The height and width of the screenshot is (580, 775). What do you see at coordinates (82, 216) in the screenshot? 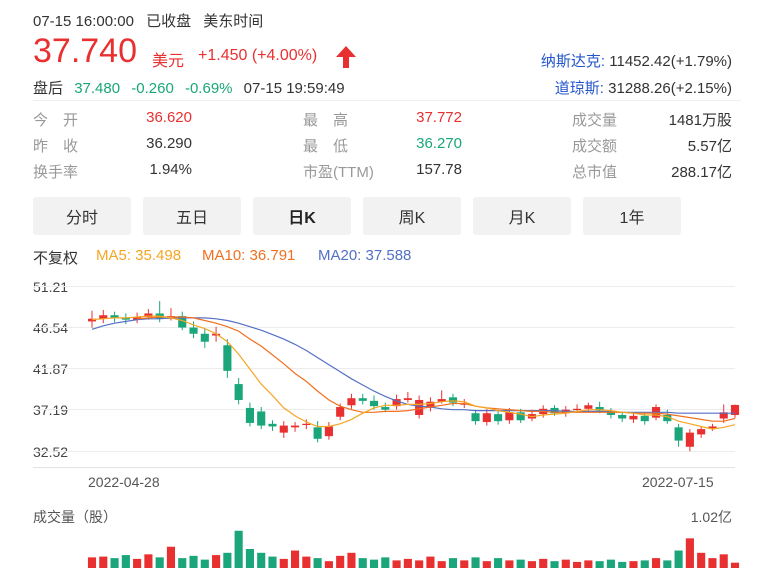
I see `tab-intraday: 分时` at bounding box center [82, 216].